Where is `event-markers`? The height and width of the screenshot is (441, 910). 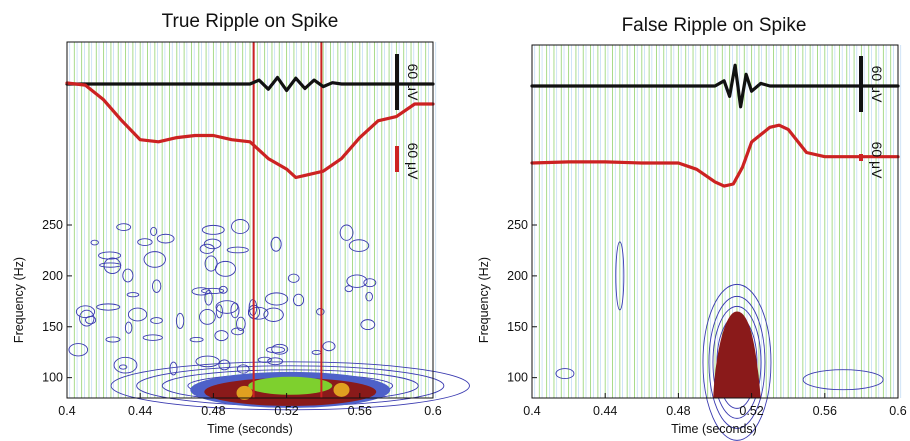 event-markers is located at coordinates (287, 220).